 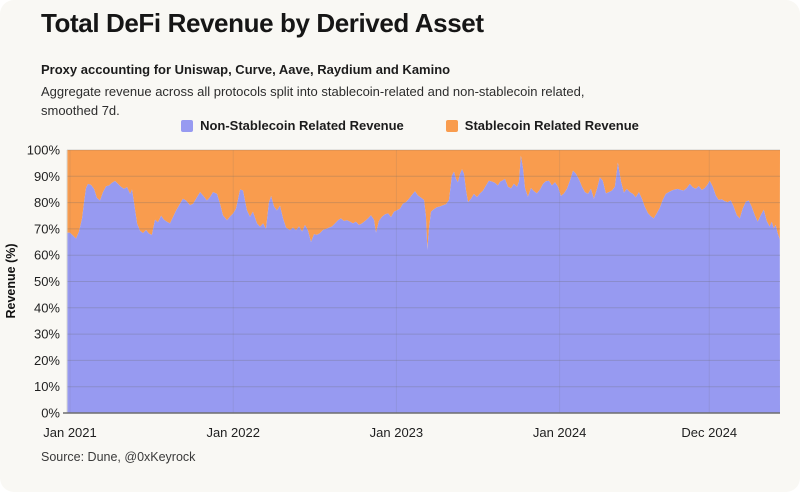 What do you see at coordinates (451, 125) in the screenshot?
I see `legend-swatch-stablecoin-icon` at bounding box center [451, 125].